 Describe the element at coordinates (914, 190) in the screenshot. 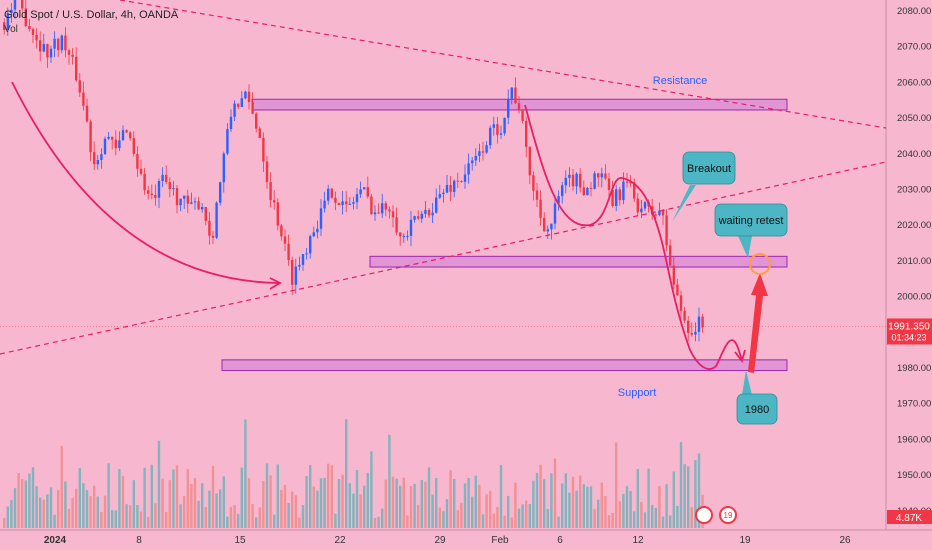

I see `y-tick-label: 2030.00` at that location.